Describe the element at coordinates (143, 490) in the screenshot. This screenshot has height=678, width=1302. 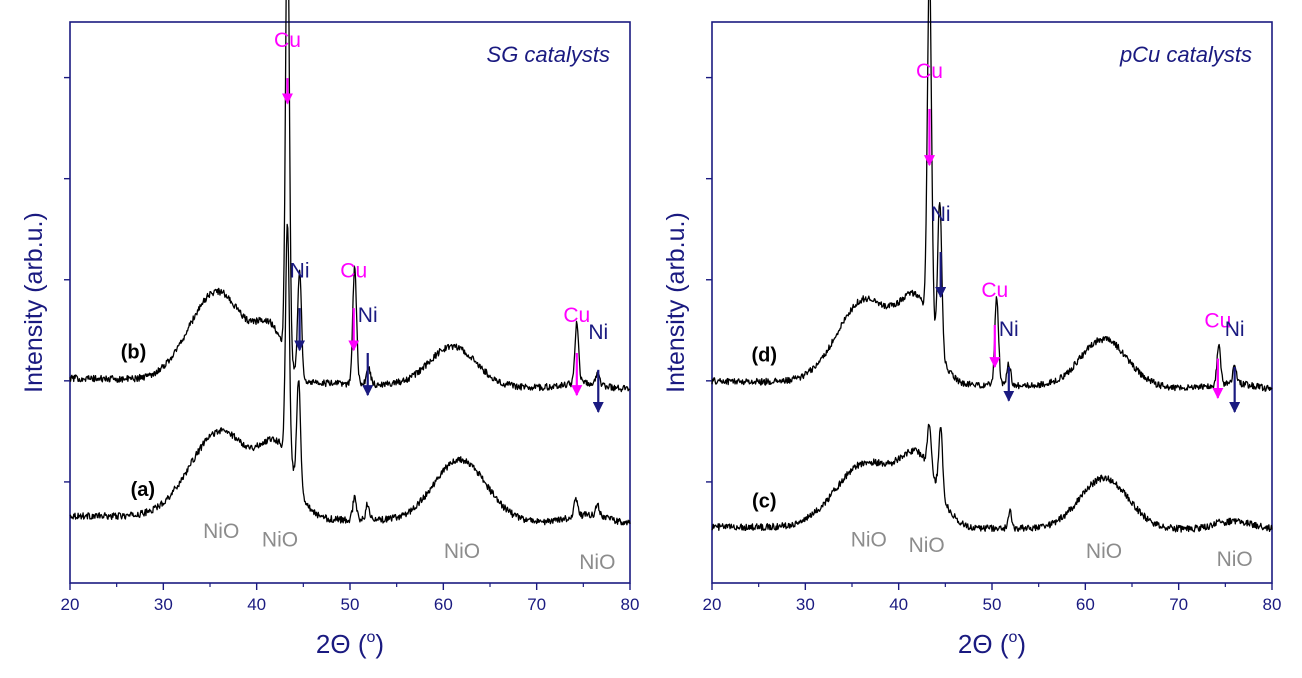
I see `series-label: (a)` at that location.